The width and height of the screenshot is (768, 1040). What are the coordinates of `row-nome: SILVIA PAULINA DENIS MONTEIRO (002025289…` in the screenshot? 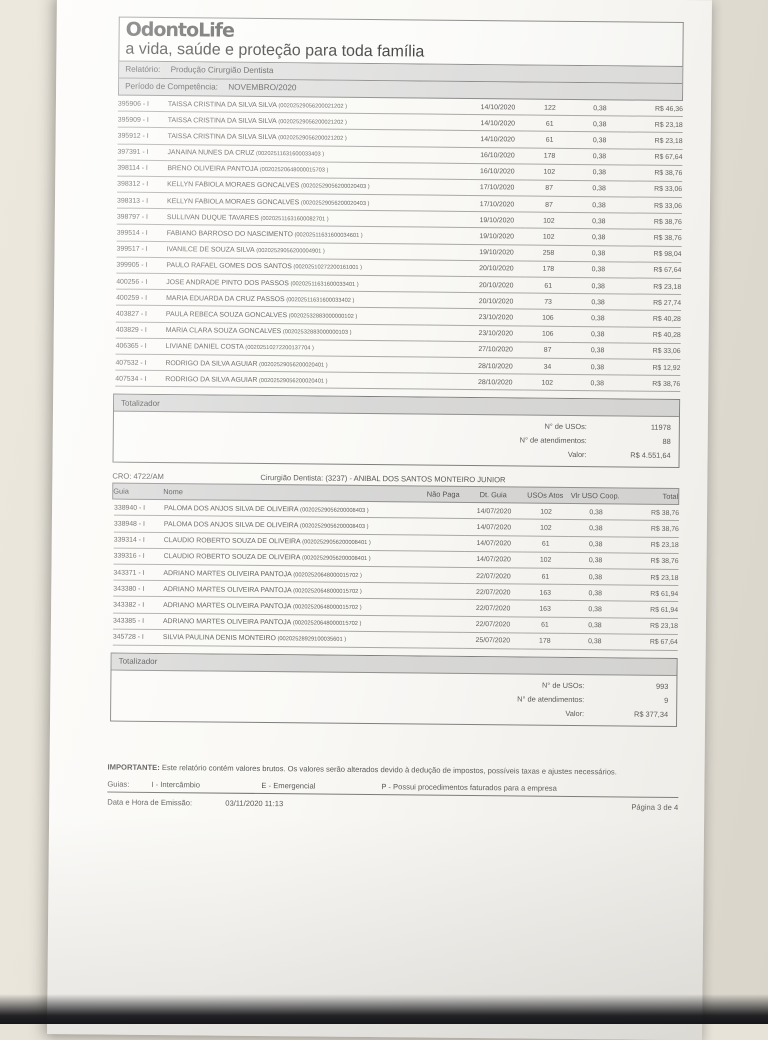 It's located at (292, 638).